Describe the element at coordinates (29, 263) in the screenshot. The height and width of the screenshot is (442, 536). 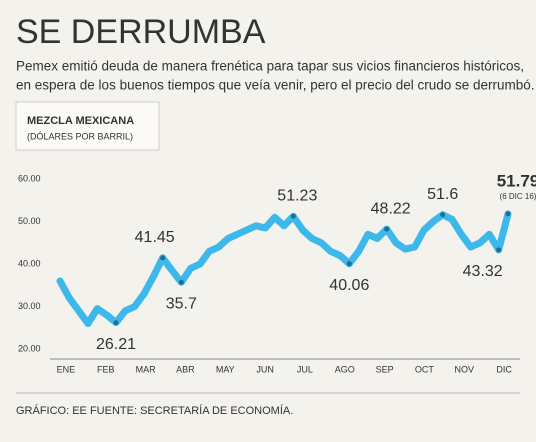
I see `y-tick-label: 40.00` at that location.